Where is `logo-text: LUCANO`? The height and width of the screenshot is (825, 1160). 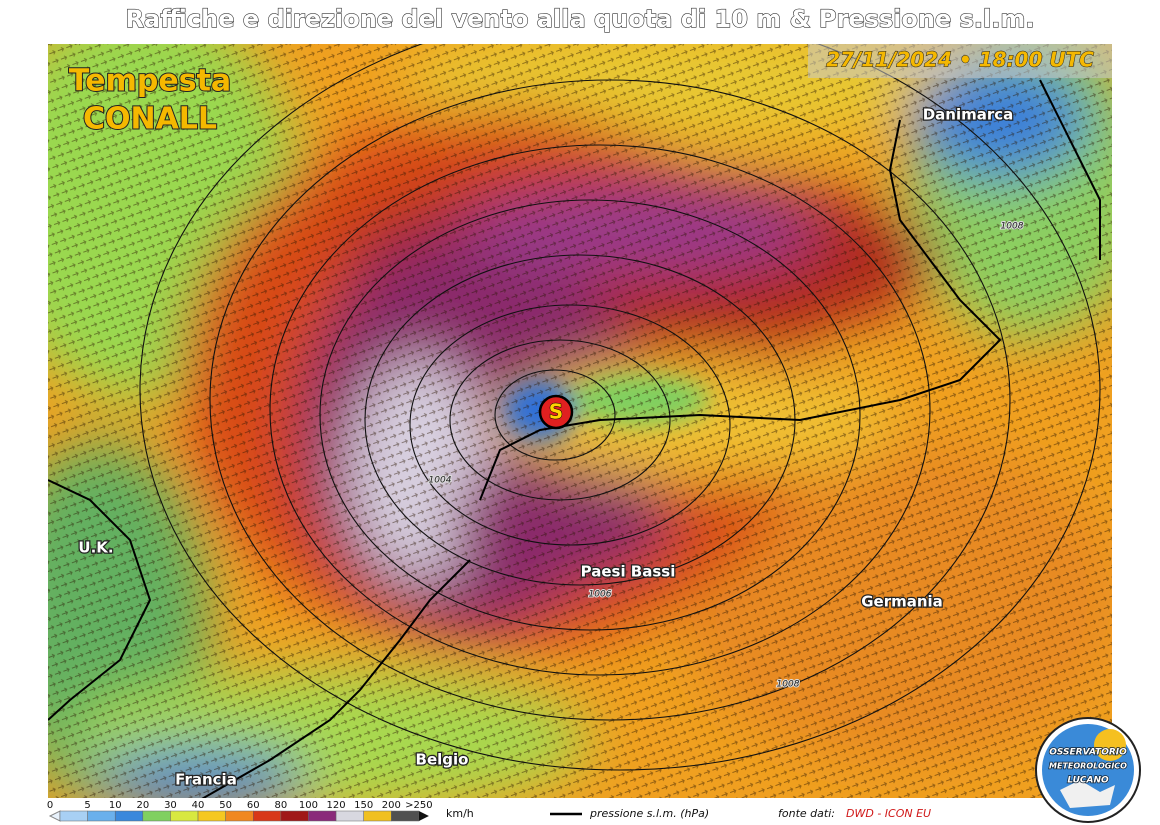
logo-text: LUCANO is located at coordinates (1088, 781).